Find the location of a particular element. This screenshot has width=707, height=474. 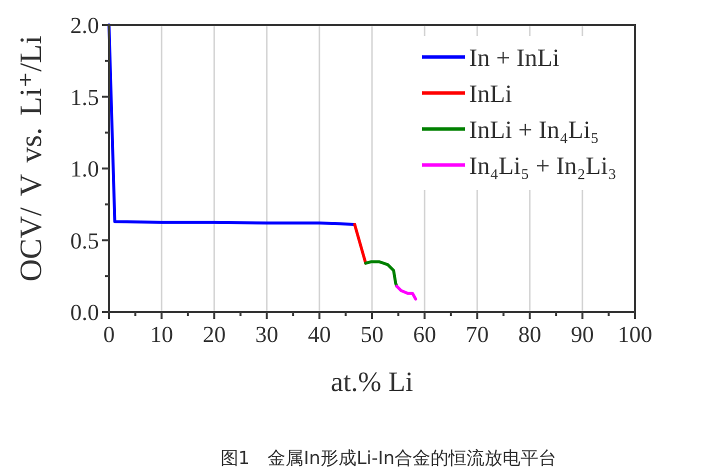

x-tick-label: 40 is located at coordinates (319, 334).